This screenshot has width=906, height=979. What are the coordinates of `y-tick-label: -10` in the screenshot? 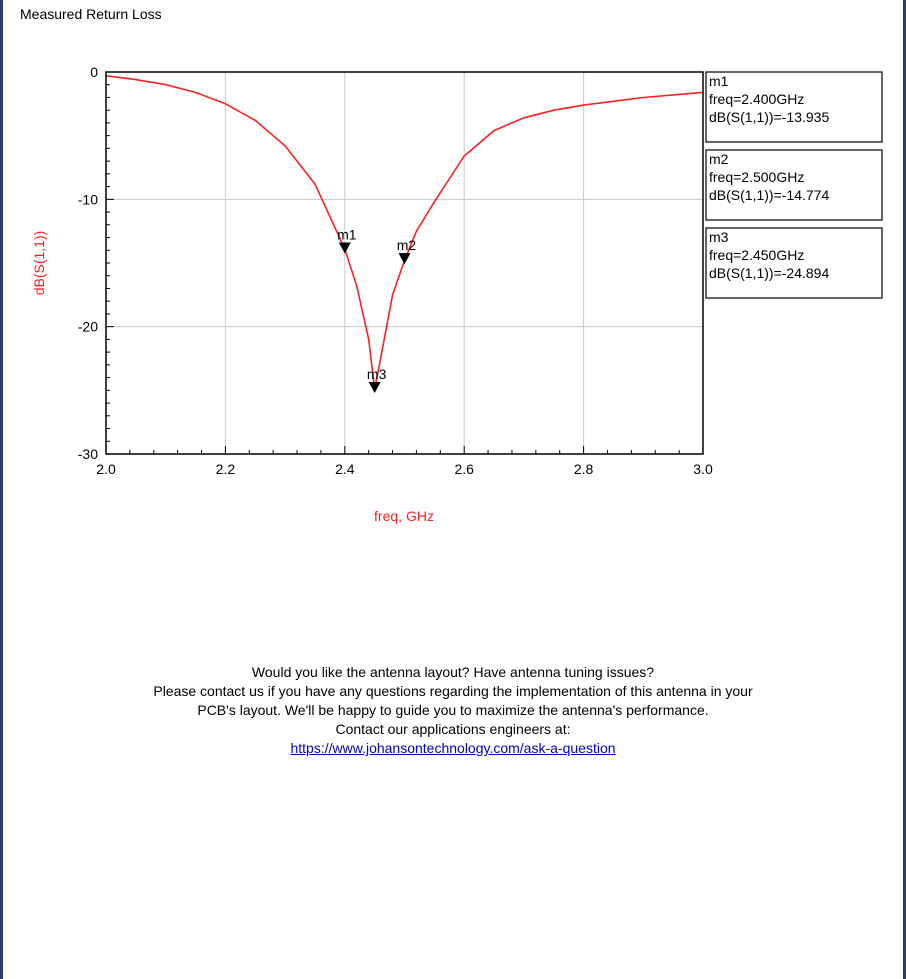 It's located at (88, 199).